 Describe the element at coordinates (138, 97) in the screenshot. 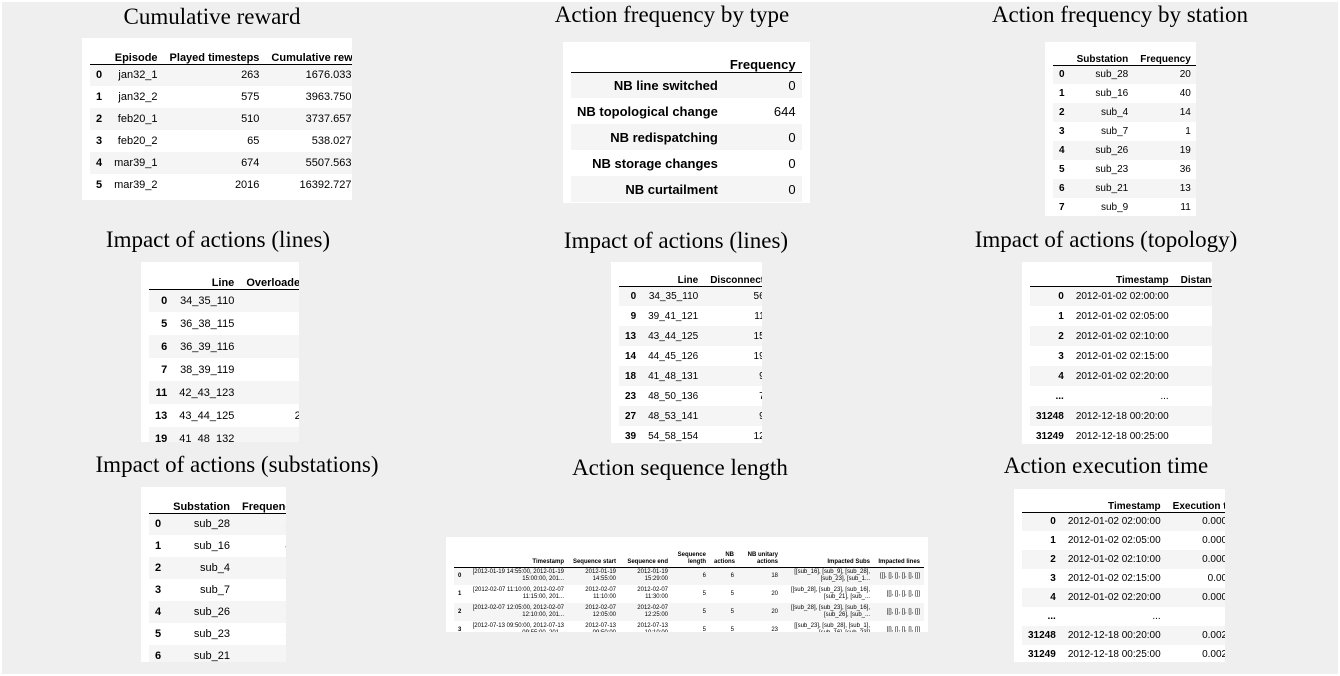

I see `table-cell: jan32_2` at that location.